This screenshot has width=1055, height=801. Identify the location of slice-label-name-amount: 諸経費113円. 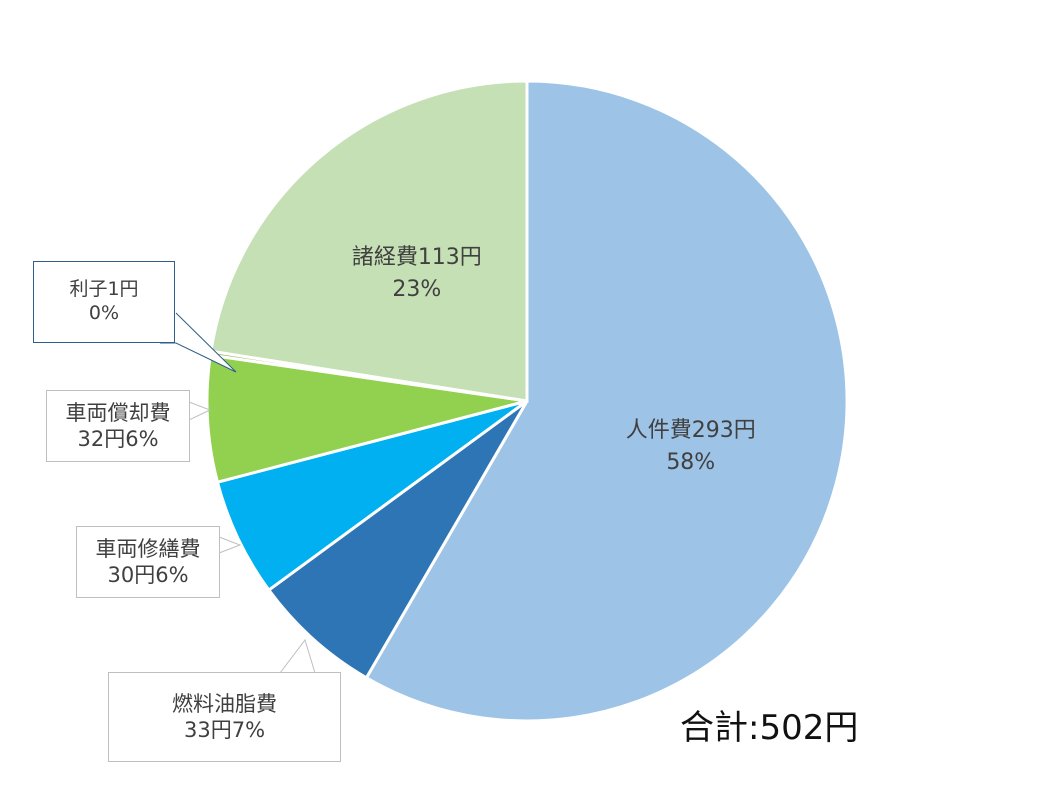
(417, 257).